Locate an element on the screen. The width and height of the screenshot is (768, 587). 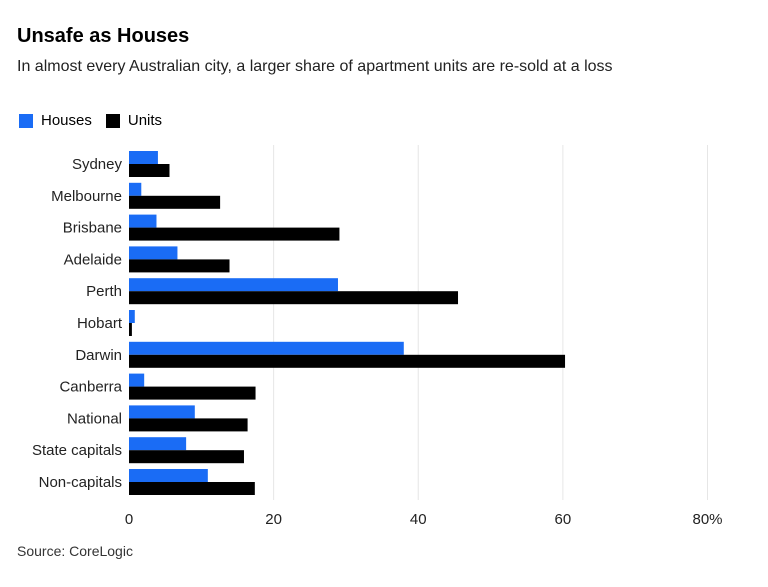
legend-item-houses: Houses is located at coordinates (55, 120).